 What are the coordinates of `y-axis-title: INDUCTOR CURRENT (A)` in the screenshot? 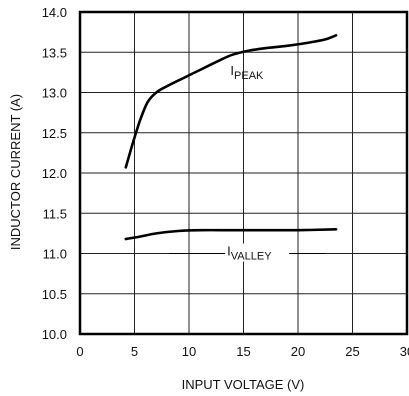 It's located at (15, 172).